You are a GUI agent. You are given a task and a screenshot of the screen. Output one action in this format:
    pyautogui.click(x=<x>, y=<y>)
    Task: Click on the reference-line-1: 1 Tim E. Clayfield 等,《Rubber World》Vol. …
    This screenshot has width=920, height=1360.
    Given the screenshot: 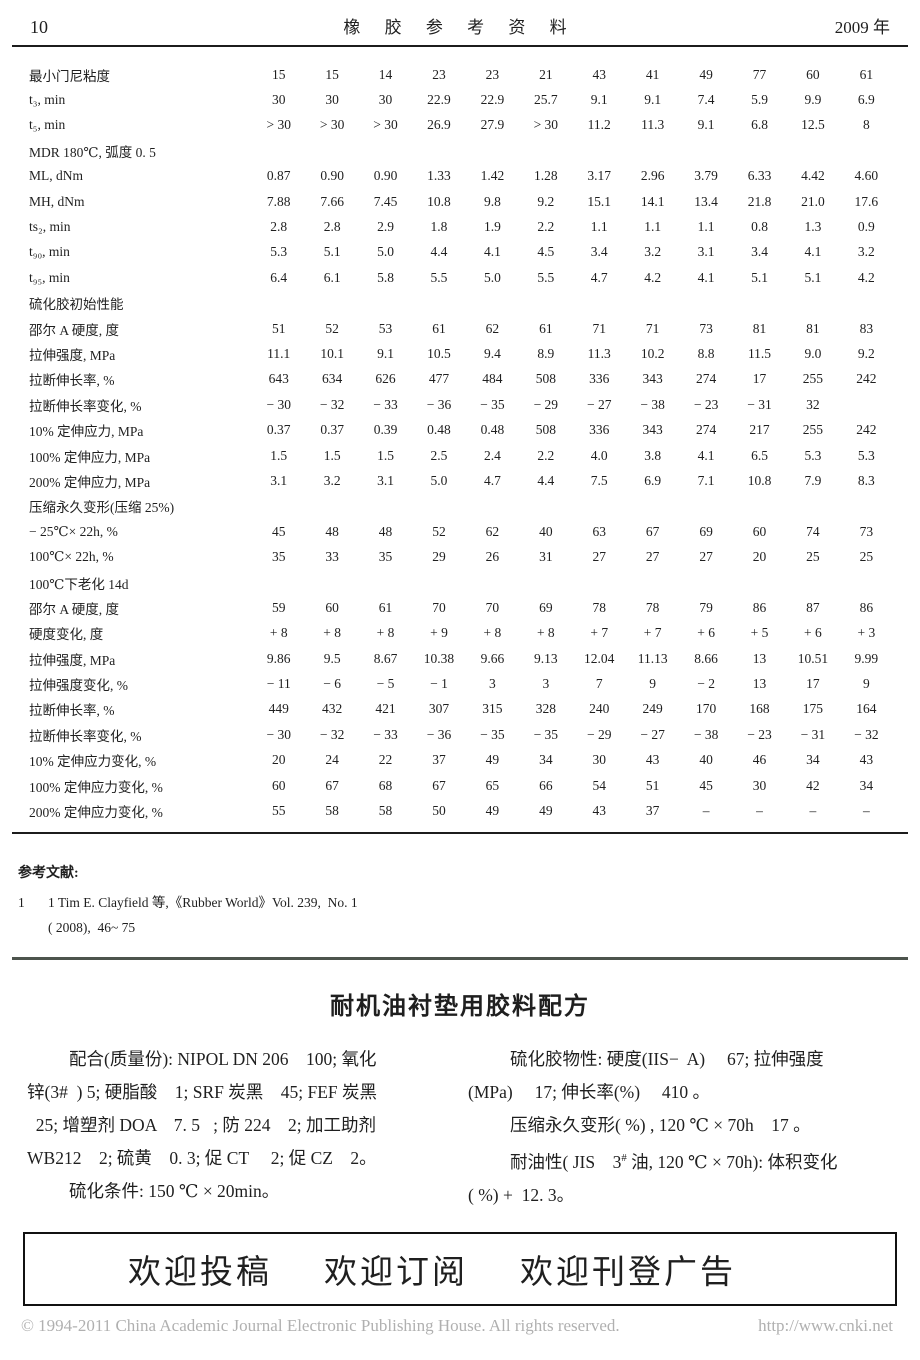 What is the action you would take?
    pyautogui.click(x=203, y=902)
    